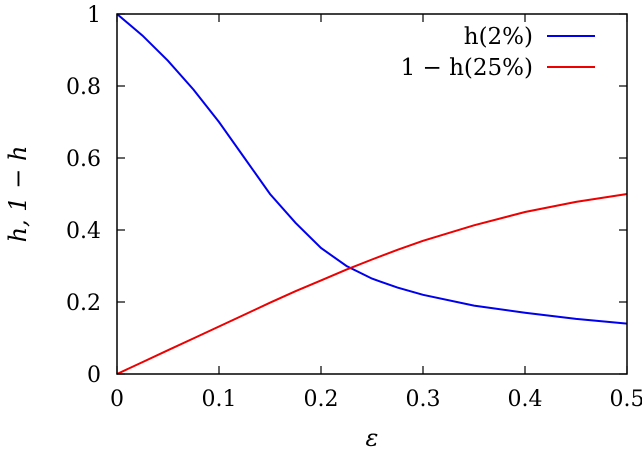 The height and width of the screenshot is (456, 642). I want to click on legend-label: h(2%), so click(498, 37).